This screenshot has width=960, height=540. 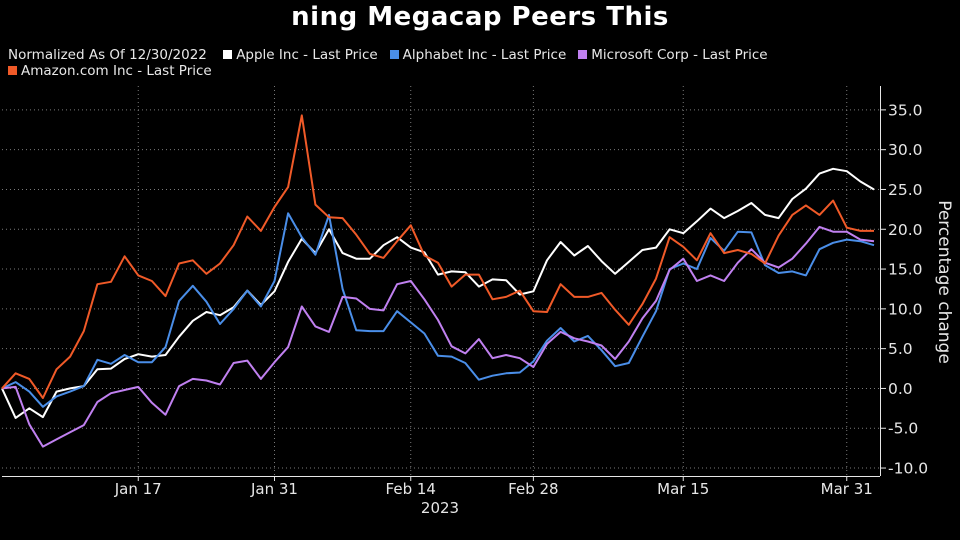 I want to click on y-tick-label: 5.0, so click(x=900, y=349).